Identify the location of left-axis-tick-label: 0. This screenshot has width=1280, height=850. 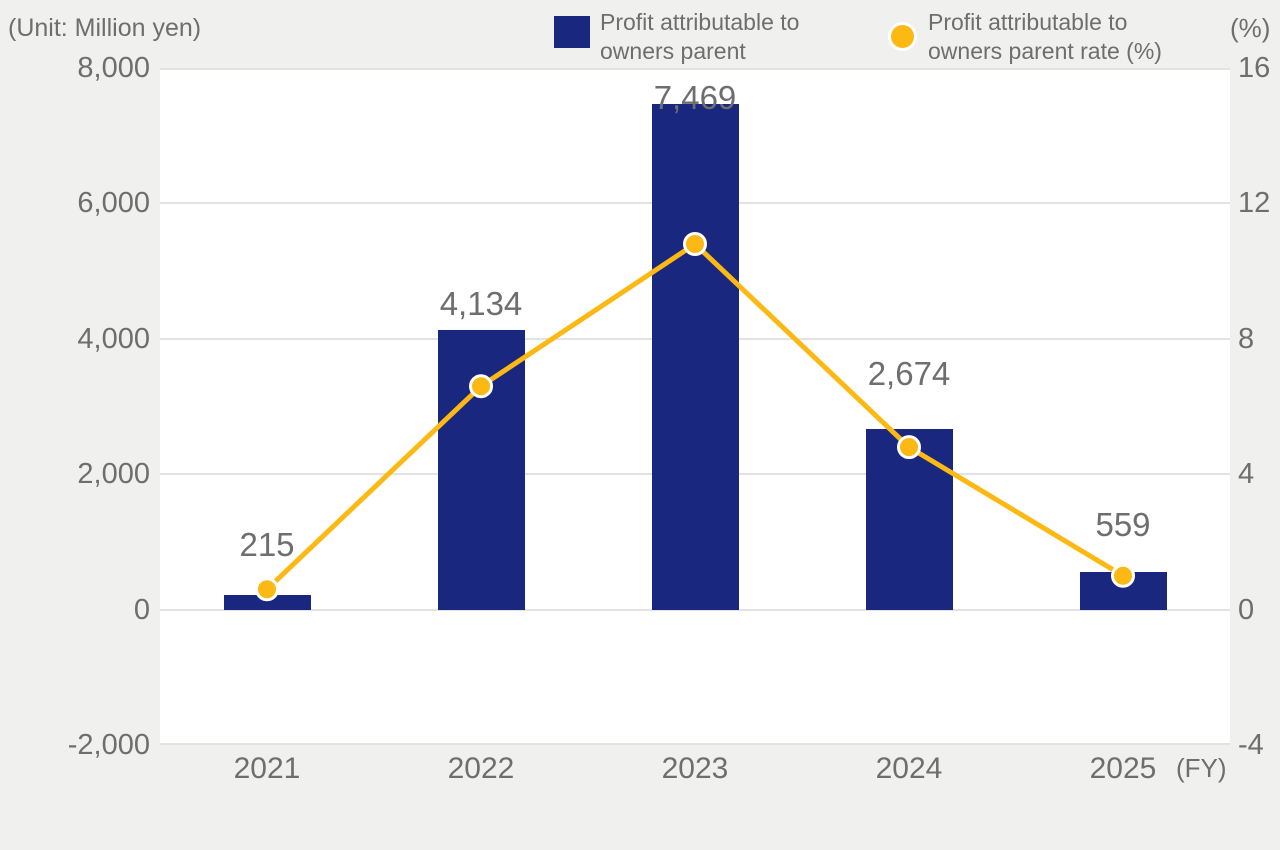
(141, 609).